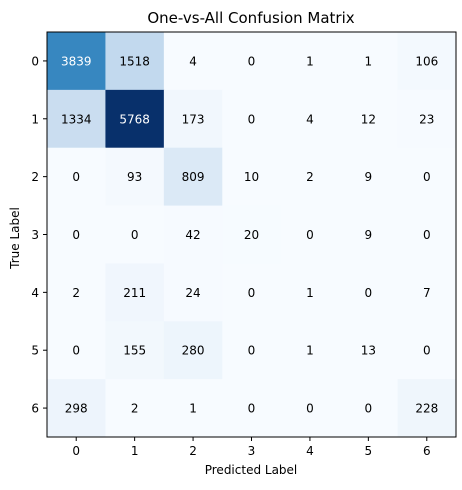  I want to click on cell-value-label: 1334, so click(76, 119).